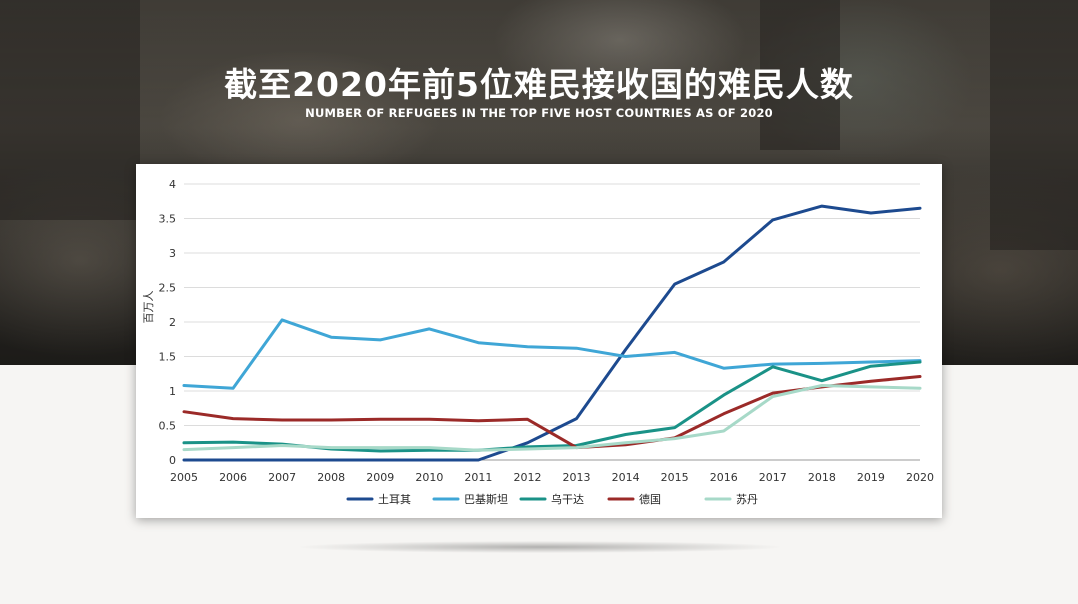 This screenshot has height=604, width=1078. What do you see at coordinates (773, 477) in the screenshot?
I see `x-tick-label: 2017` at bounding box center [773, 477].